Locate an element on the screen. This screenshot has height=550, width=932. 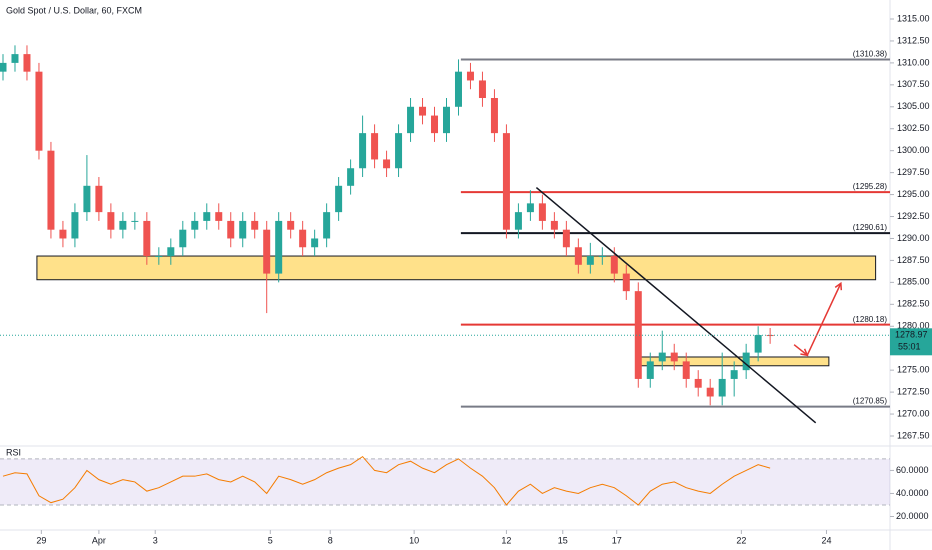
x-tick-label: 24 is located at coordinates (826, 540).